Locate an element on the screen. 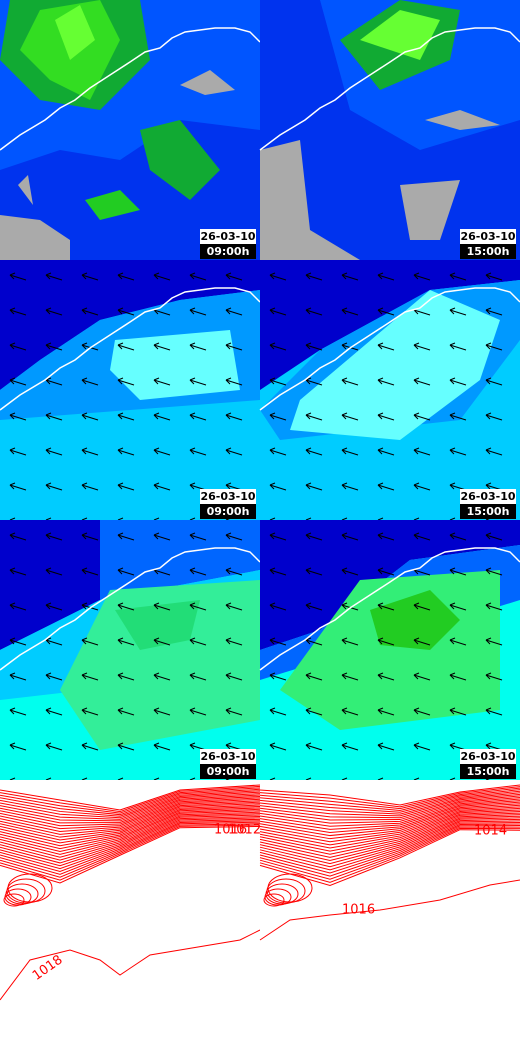 Image resolution: width=520 pixels, height=1040 pixels. isobars is located at coordinates (130, 845).